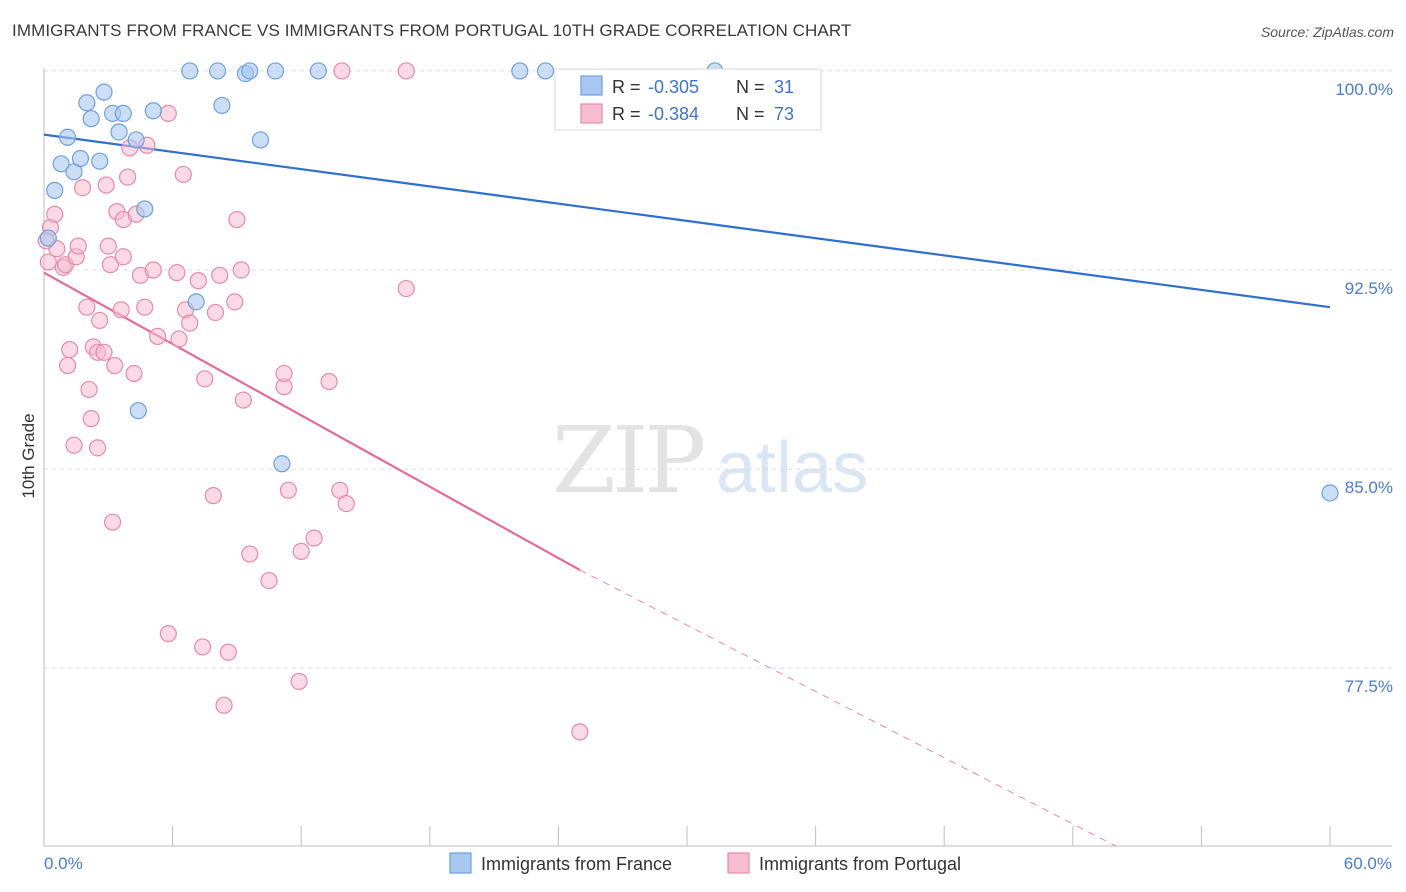  Describe the element at coordinates (627, 460) in the screenshot. I see `watermark-zip: ZIP` at that location.